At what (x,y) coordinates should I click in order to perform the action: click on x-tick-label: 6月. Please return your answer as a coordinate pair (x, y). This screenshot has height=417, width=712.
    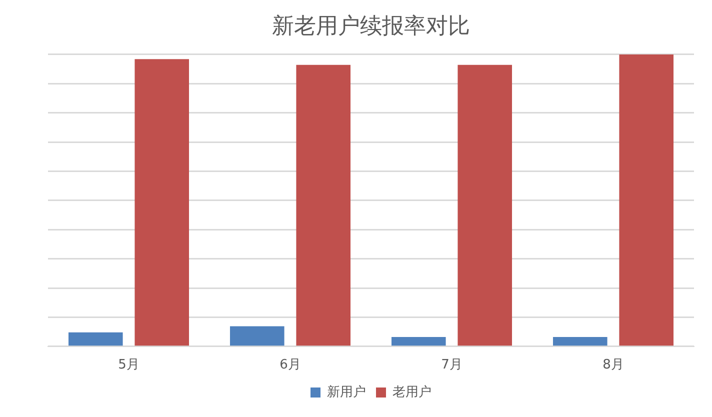
    Looking at the image, I should click on (290, 365).